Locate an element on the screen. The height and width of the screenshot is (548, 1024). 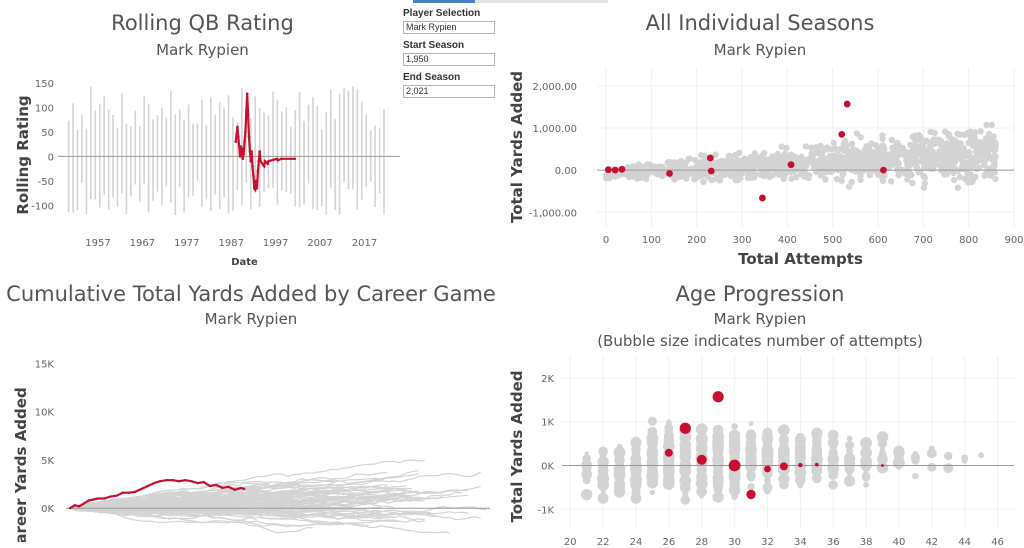
seasons-x-tick-label: 400 is located at coordinates (787, 240).